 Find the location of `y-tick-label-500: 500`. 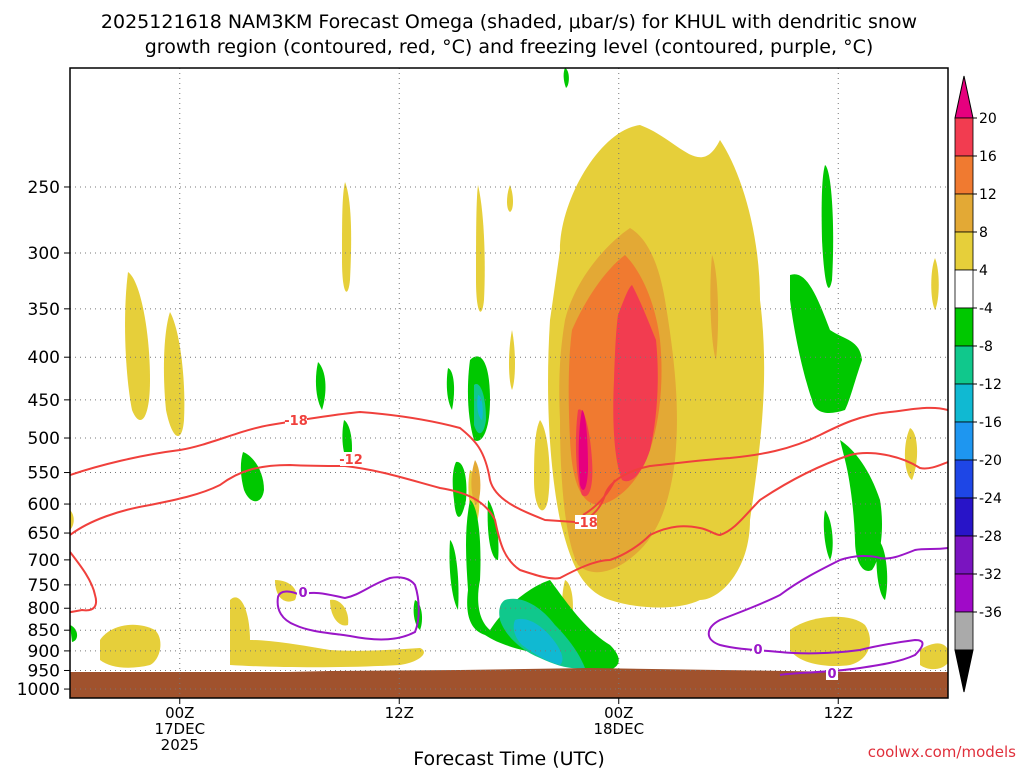

y-tick-label-500: 500 is located at coordinates (44, 439).